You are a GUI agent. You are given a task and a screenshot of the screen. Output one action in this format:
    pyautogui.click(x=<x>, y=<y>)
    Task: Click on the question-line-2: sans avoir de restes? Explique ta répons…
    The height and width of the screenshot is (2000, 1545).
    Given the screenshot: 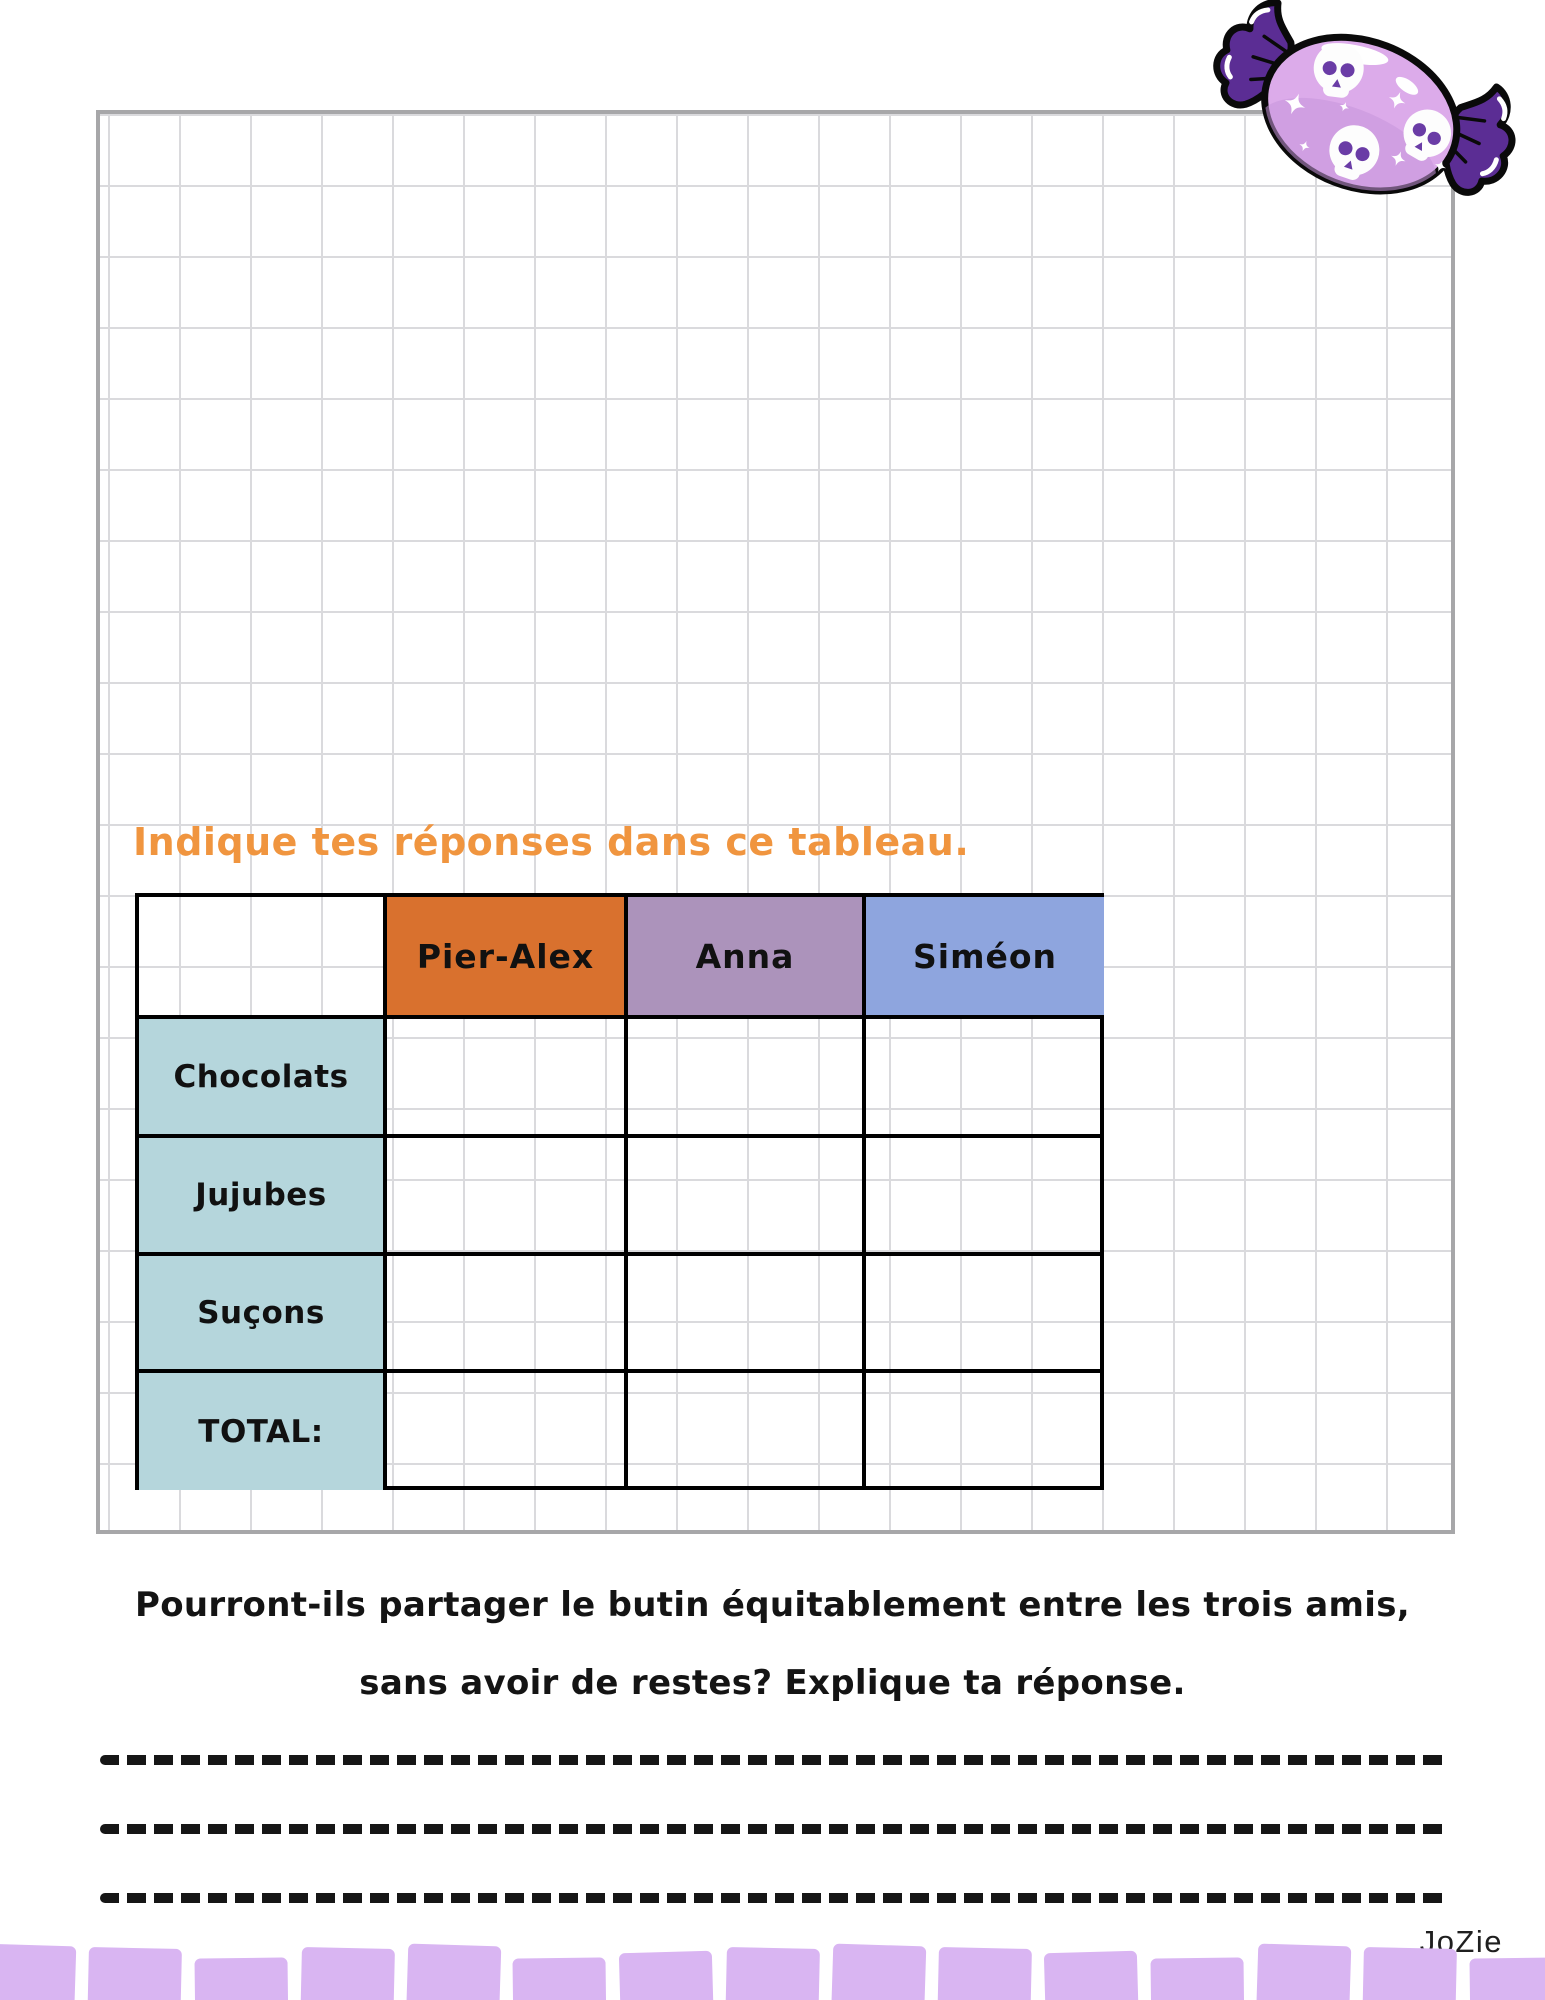 What is the action you would take?
    pyautogui.click(x=772, y=1683)
    